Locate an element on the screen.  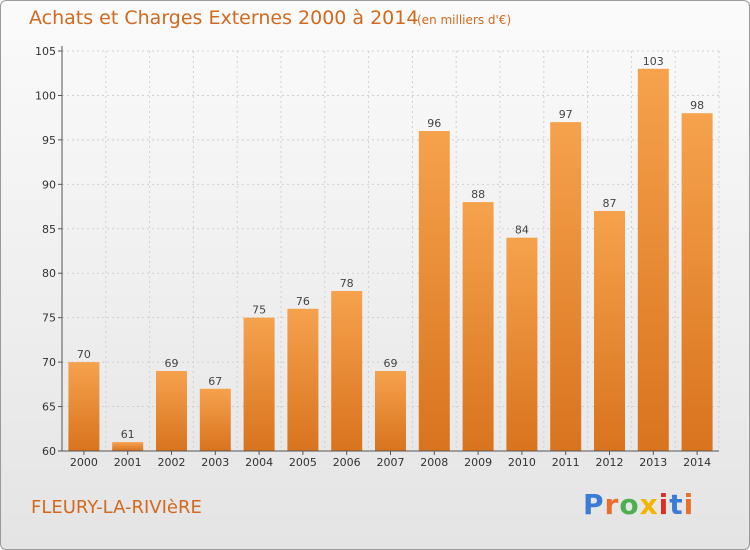
proxiti-logo: Proxiti is located at coordinates (638, 504).